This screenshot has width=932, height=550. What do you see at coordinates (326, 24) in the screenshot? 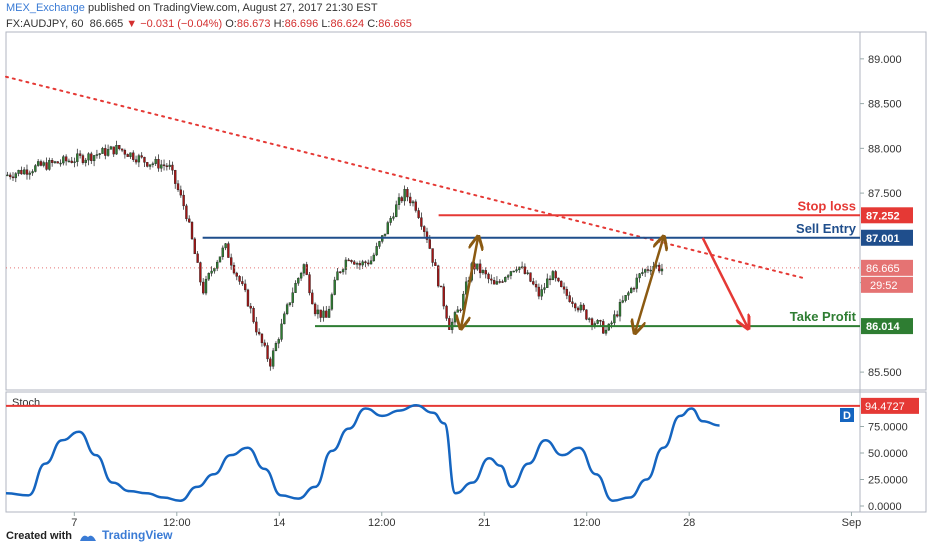
I see `low-label: L:` at bounding box center [326, 24].